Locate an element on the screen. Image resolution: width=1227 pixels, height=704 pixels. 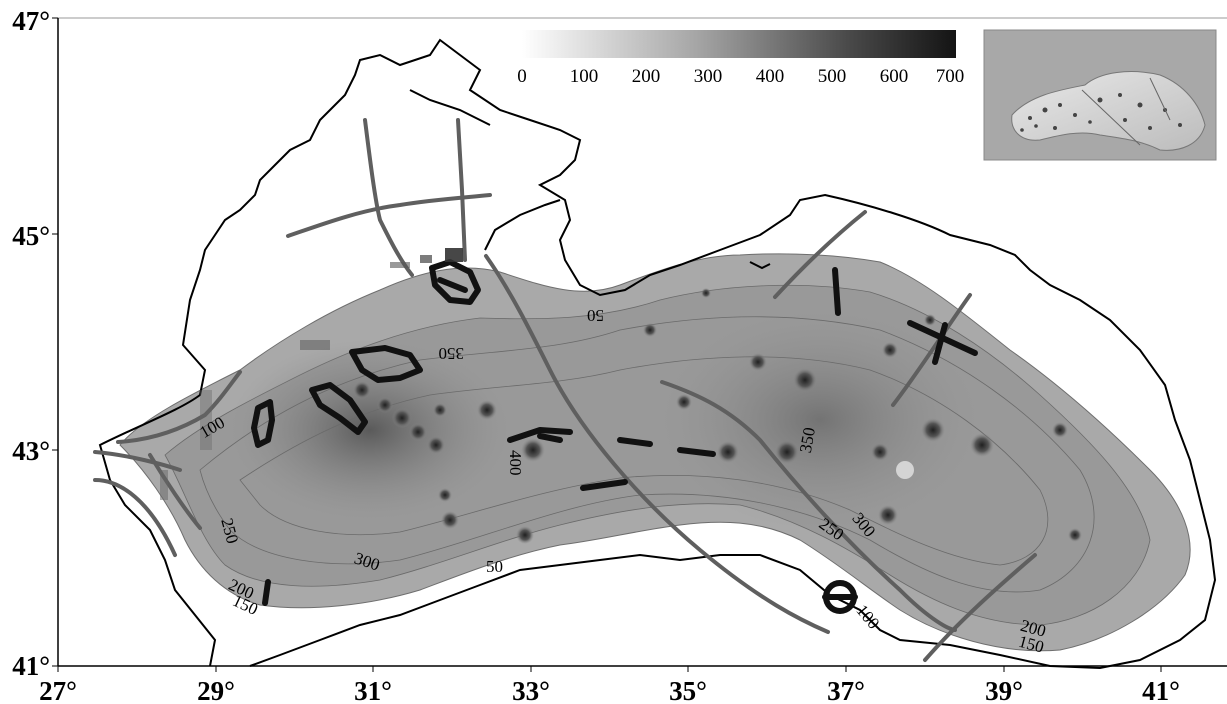
colorbar-label-700: 700 is located at coordinates (950, 76).